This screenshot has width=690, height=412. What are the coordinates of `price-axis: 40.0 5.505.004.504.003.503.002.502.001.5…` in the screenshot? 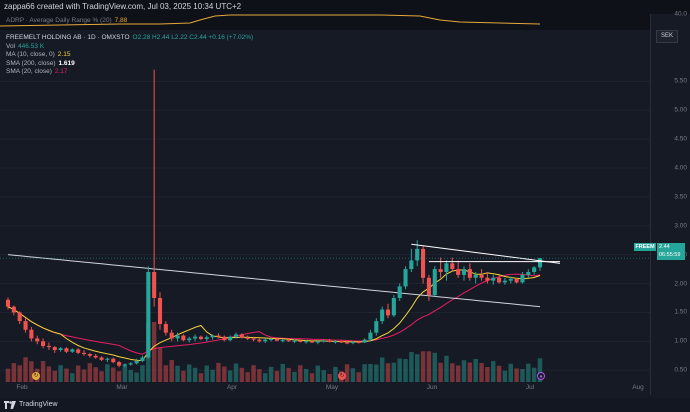 It's located at (670, 202).